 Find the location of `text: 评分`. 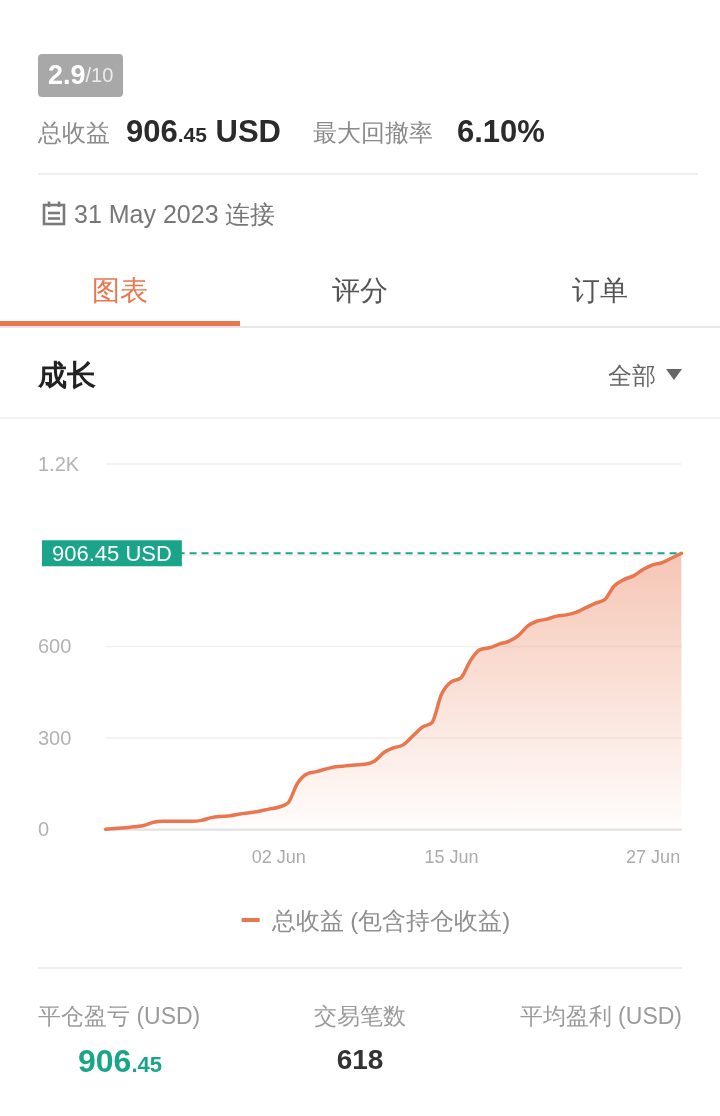

text: 评分 is located at coordinates (360, 291).